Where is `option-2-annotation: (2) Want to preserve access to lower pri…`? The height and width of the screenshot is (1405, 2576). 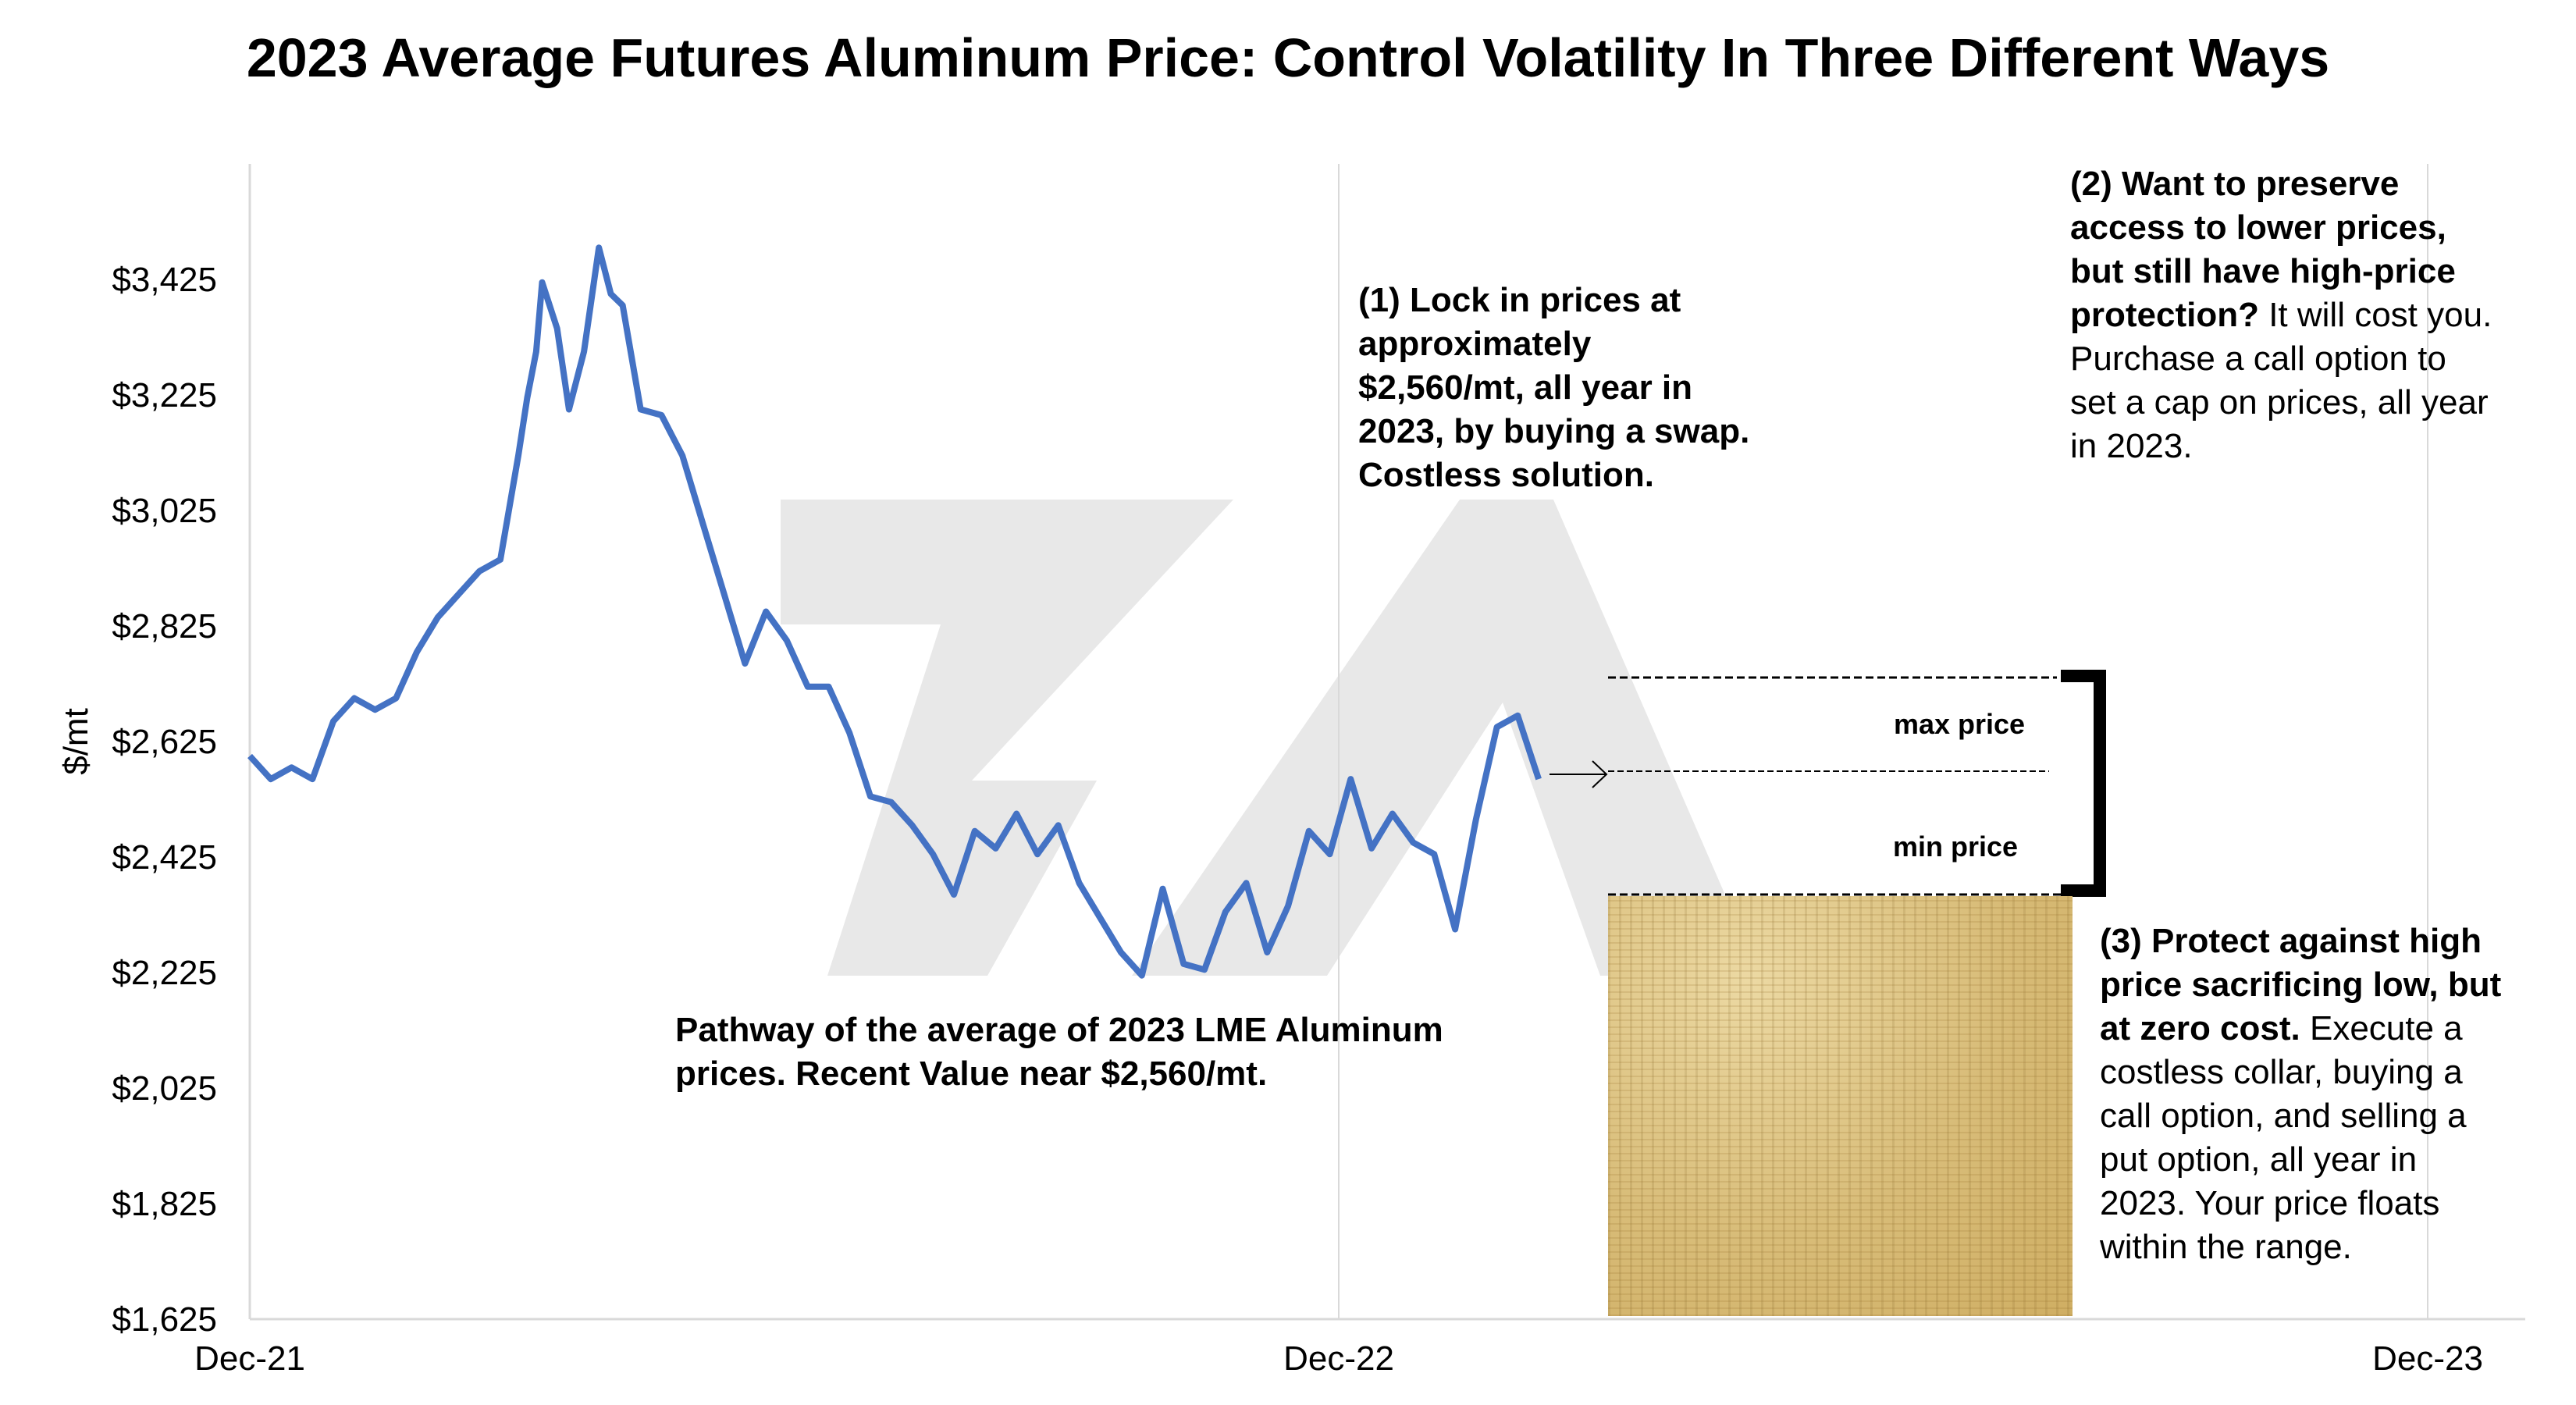 option-2-annotation: (2) Want to preserve access to lower pri… is located at coordinates (2283, 315).